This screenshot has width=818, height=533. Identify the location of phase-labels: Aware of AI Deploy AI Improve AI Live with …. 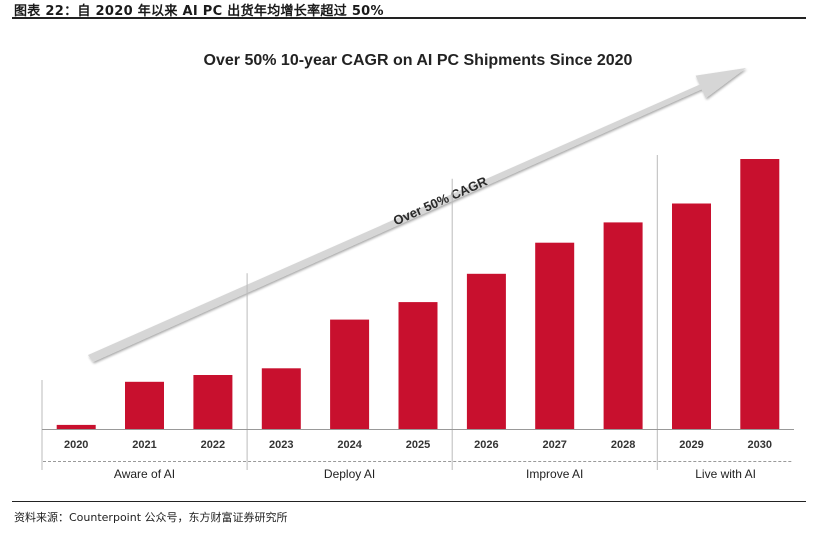
(418, 471).